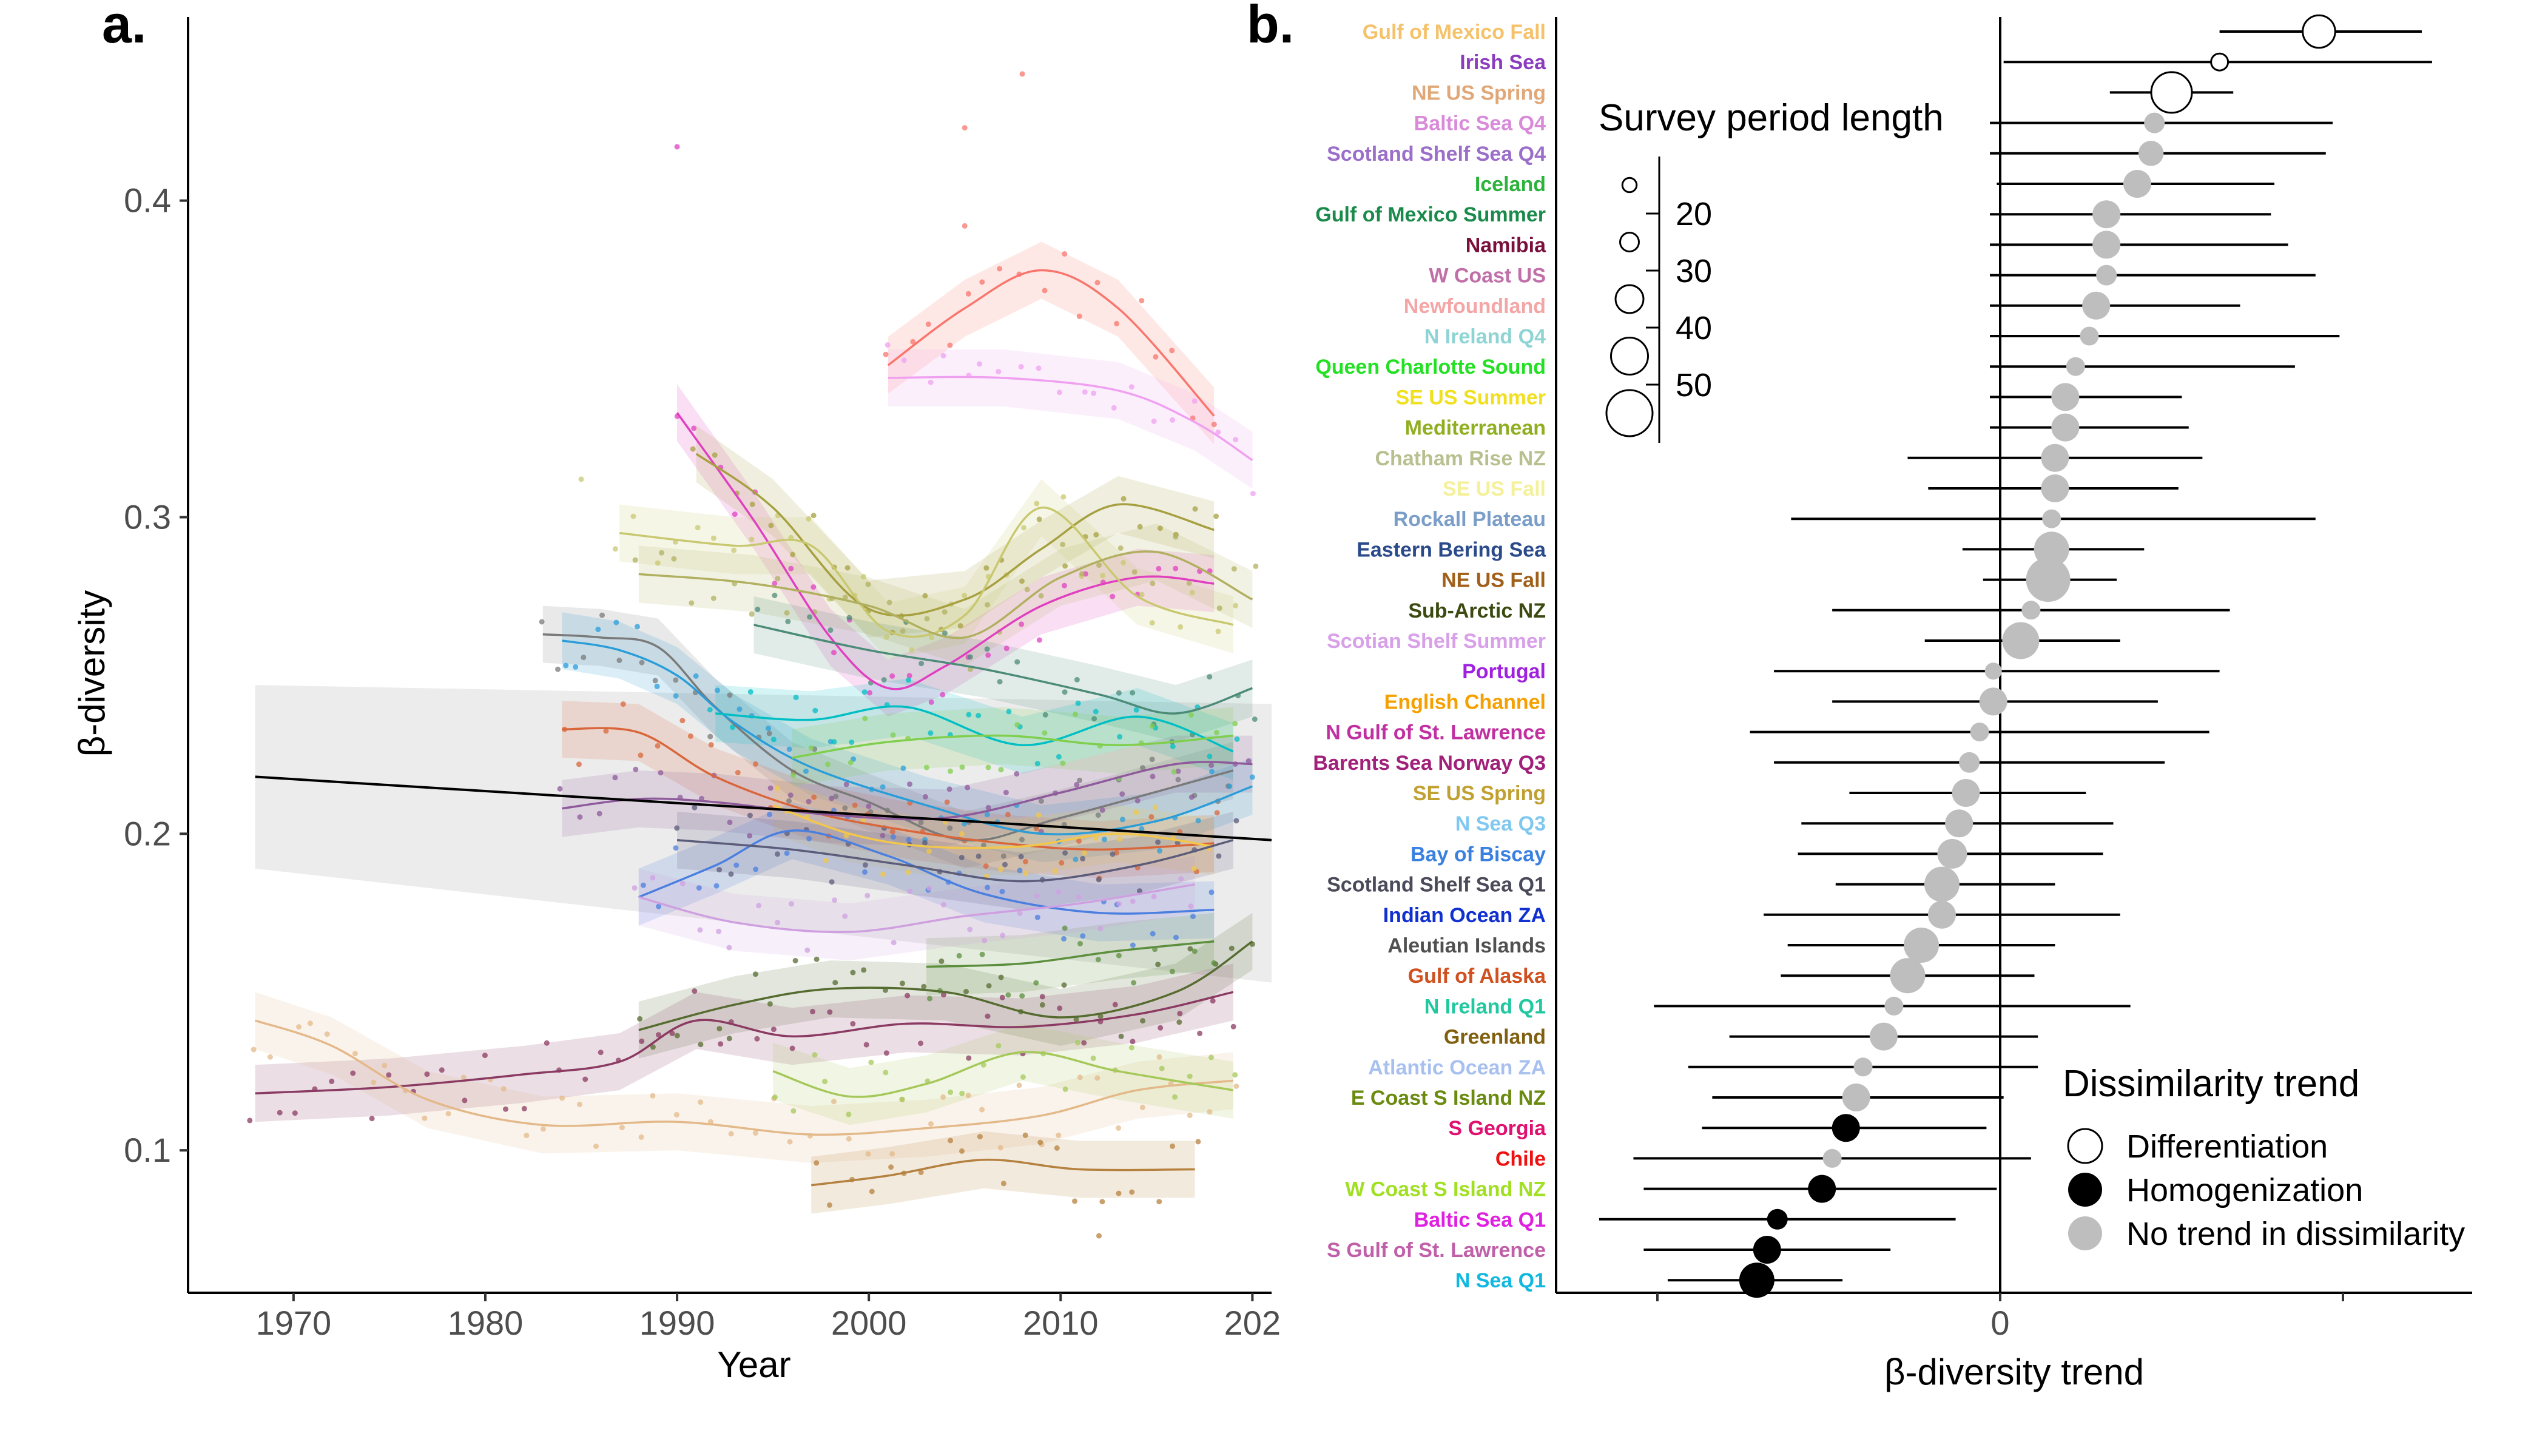 The image size is (2548, 1456). Describe the element at coordinates (744, 1077) in the screenshot. I see `series-17-line` at that location.